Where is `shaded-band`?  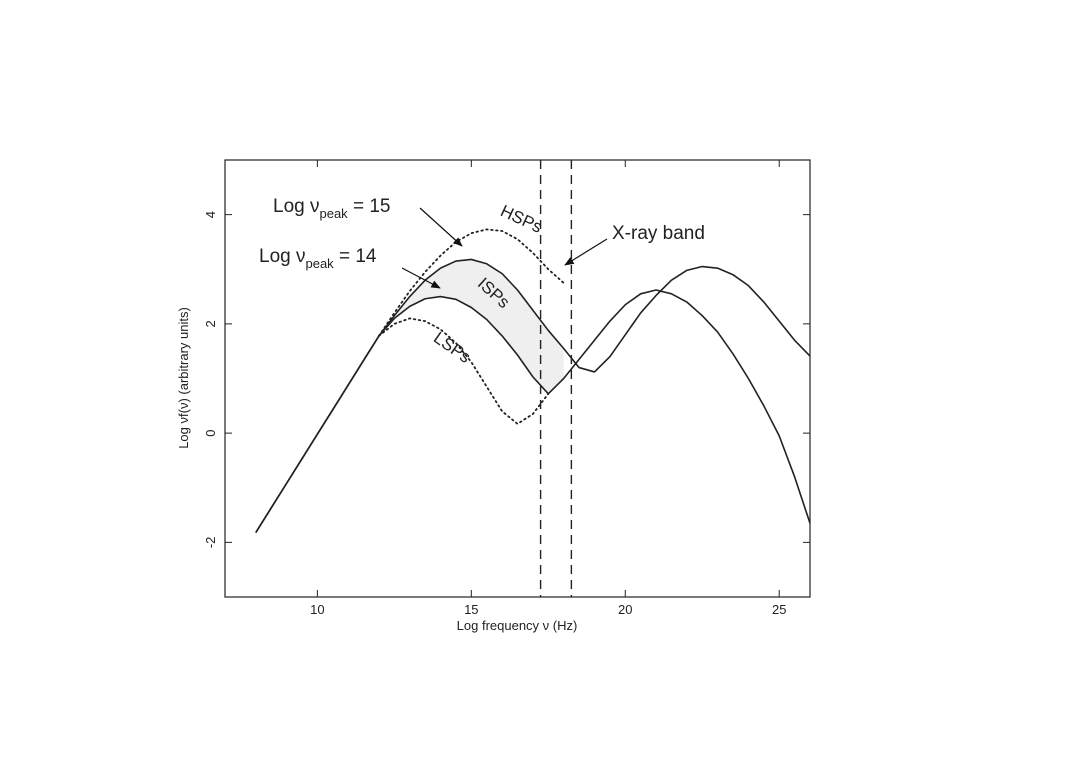 shaded-band is located at coordinates (471, 326).